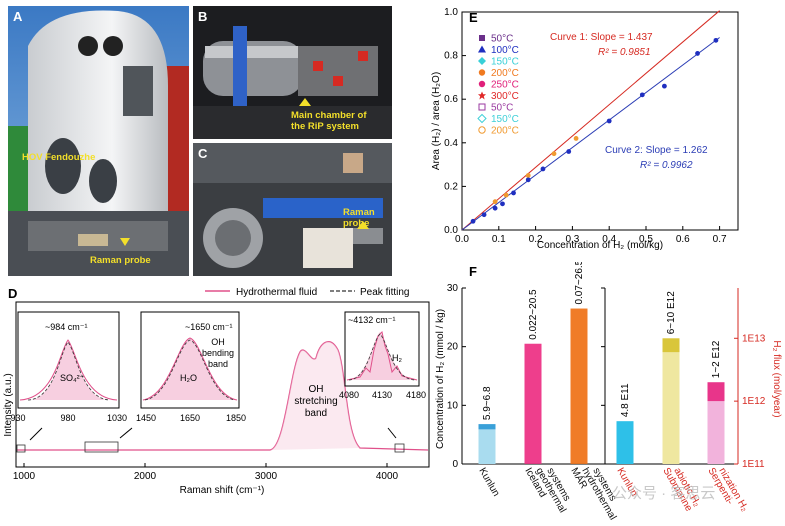 Image resolution: width=785 pixels, height=526 pixels. What do you see at coordinates (455, 121) in the screenshot?
I see `panel-e-yticks: 0.0 0.2 0.4 0.6 0.8 1.0` at bounding box center [455, 121].